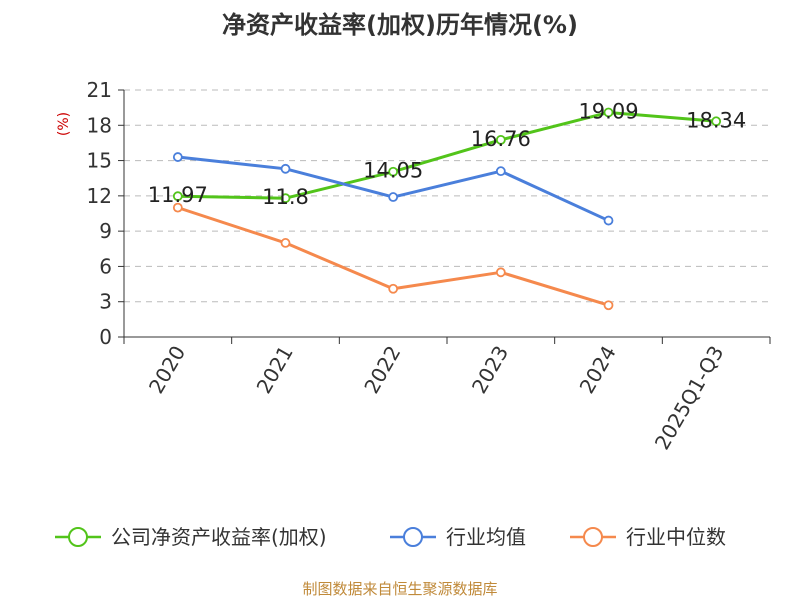 The image size is (800, 600). Describe the element at coordinates (105, 337) in the screenshot. I see `y-tick-label: 0` at that location.